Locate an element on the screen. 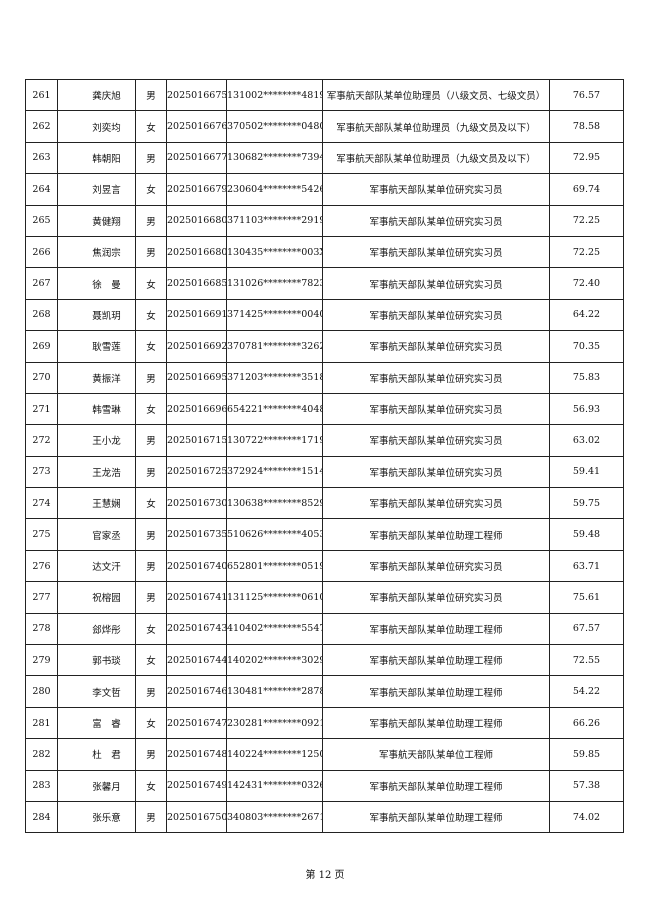 Image resolution: width=650 pixels, height=919 pixels. score: 72.40 is located at coordinates (586, 283).